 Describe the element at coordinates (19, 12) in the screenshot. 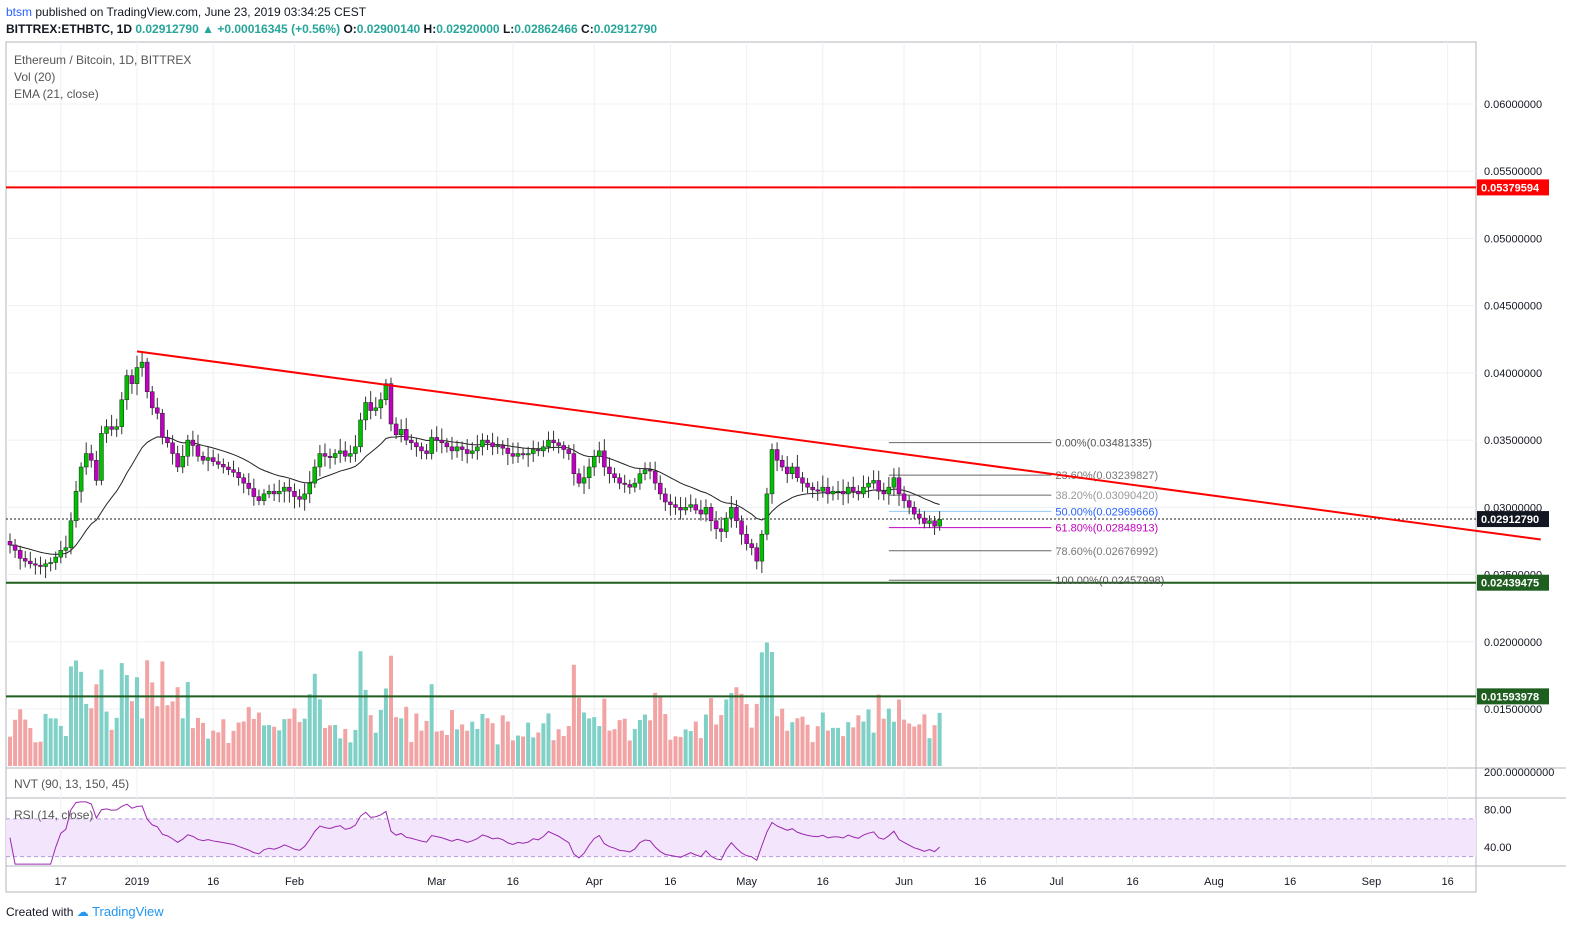

I see `author-link: btsm` at that location.